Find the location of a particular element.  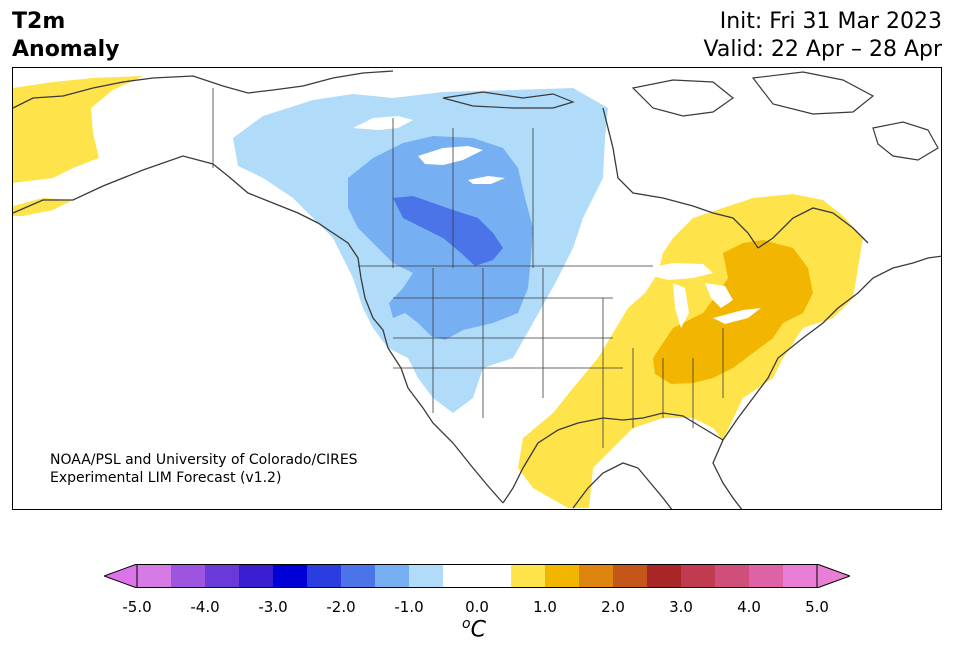

anomaly-area-cold-deep is located at coordinates (448, 231).